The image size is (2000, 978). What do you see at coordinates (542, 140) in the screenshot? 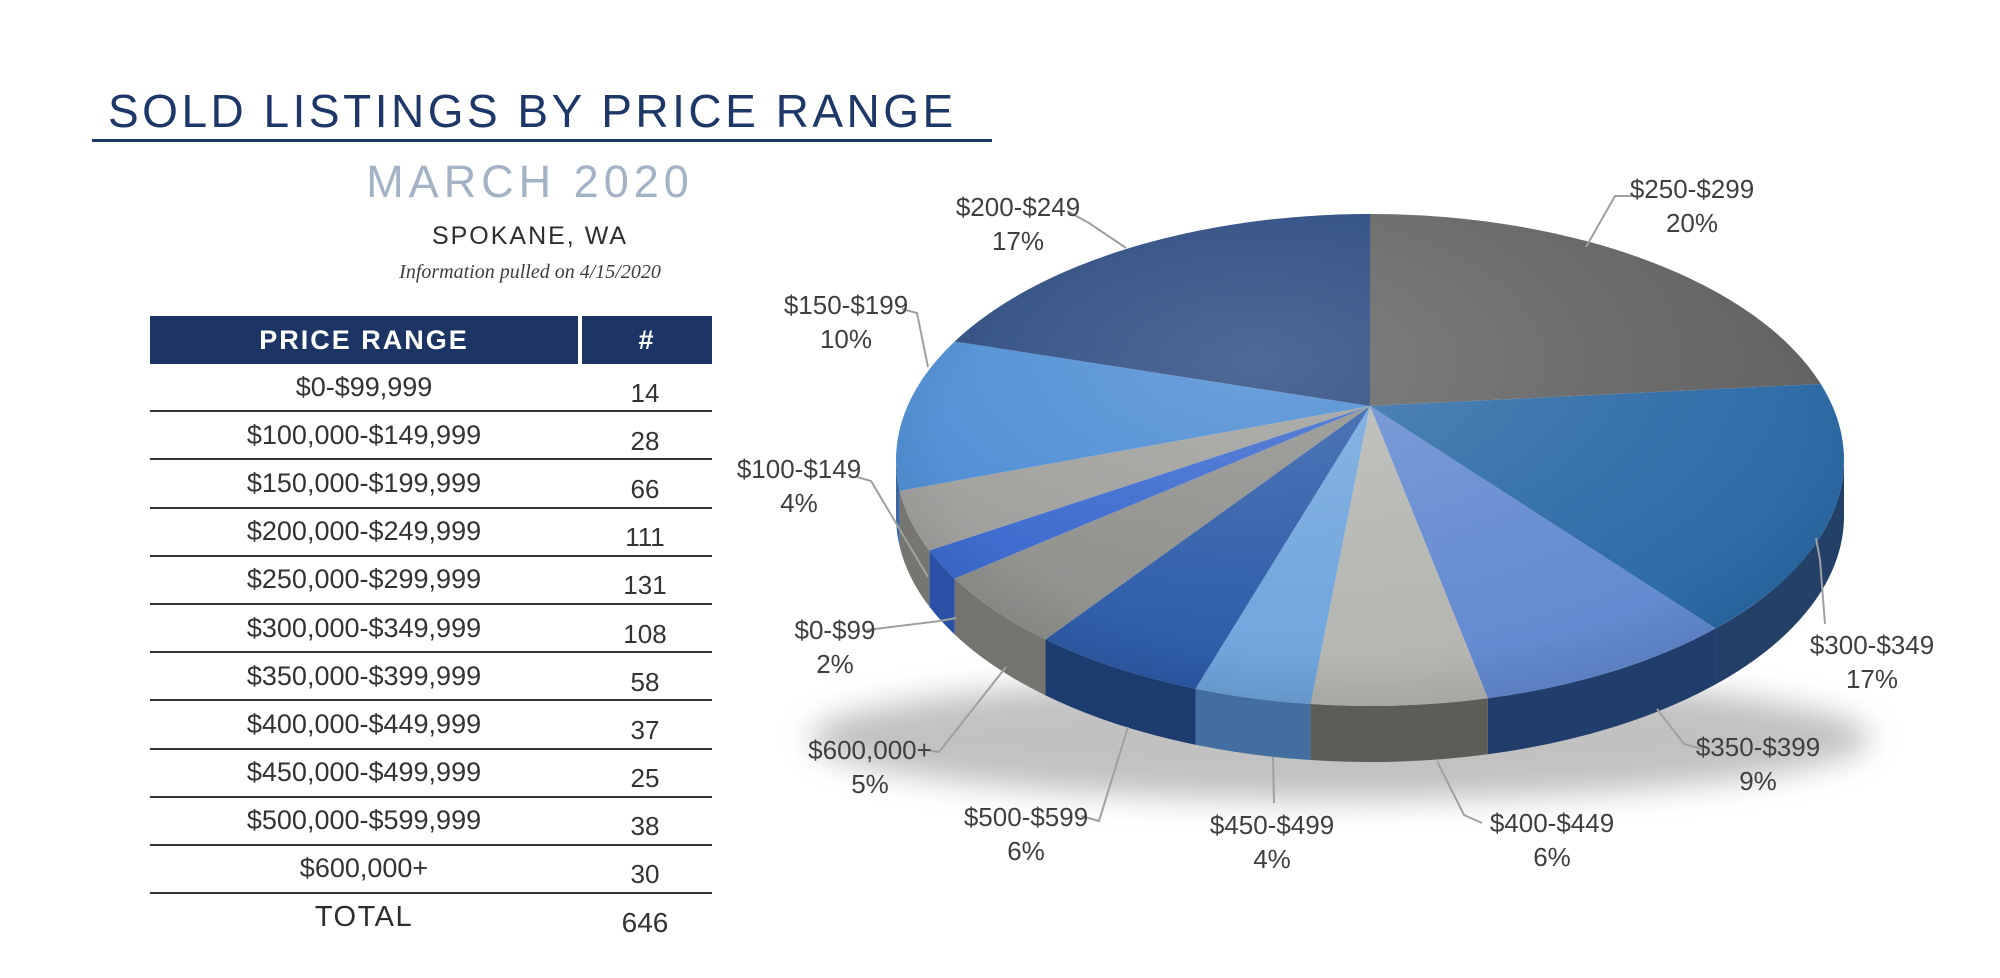
I see `title-underline` at bounding box center [542, 140].